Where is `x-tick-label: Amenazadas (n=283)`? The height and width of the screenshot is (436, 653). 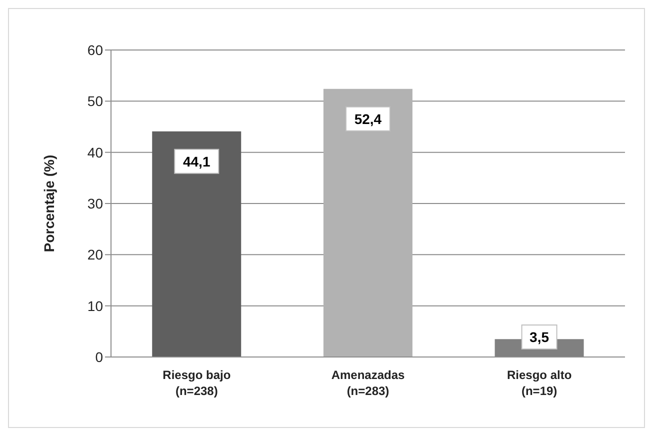 x-tick-label: Amenazadas (n=283) is located at coordinates (368, 383).